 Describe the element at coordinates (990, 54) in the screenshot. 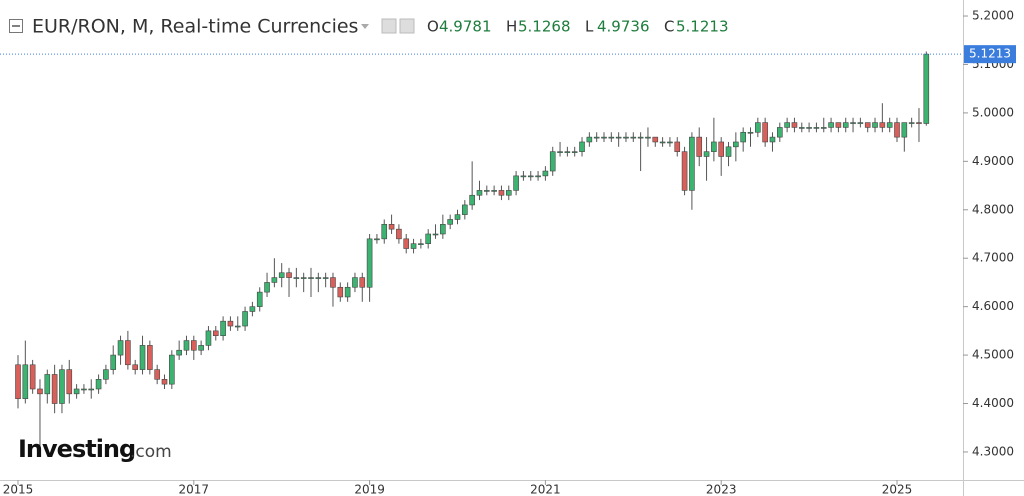

I see `price-tag` at that location.